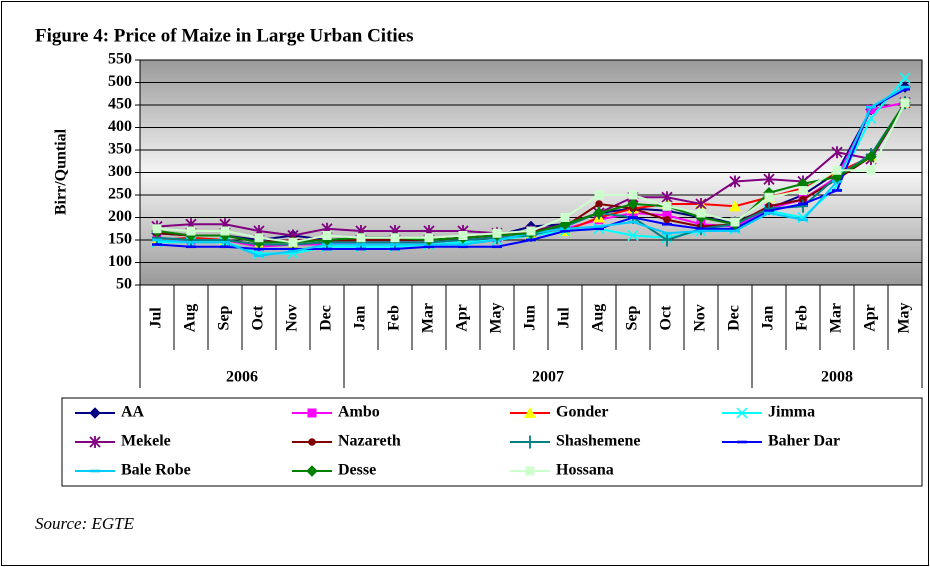 The width and height of the screenshot is (930, 567). What do you see at coordinates (585, 470) in the screenshot?
I see `legend-label: Hossana` at bounding box center [585, 470].